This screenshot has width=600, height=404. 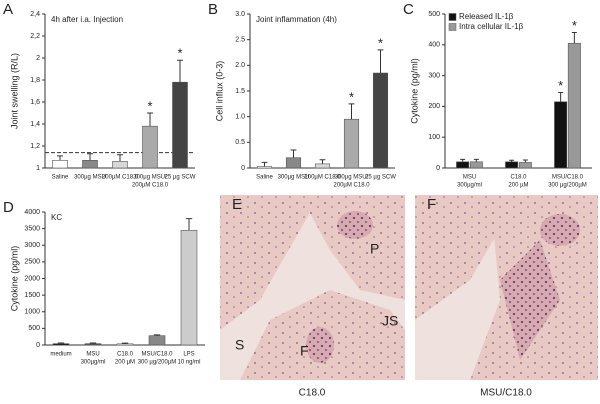 I want to click on x-tick-label: LPS, so click(x=188, y=355).